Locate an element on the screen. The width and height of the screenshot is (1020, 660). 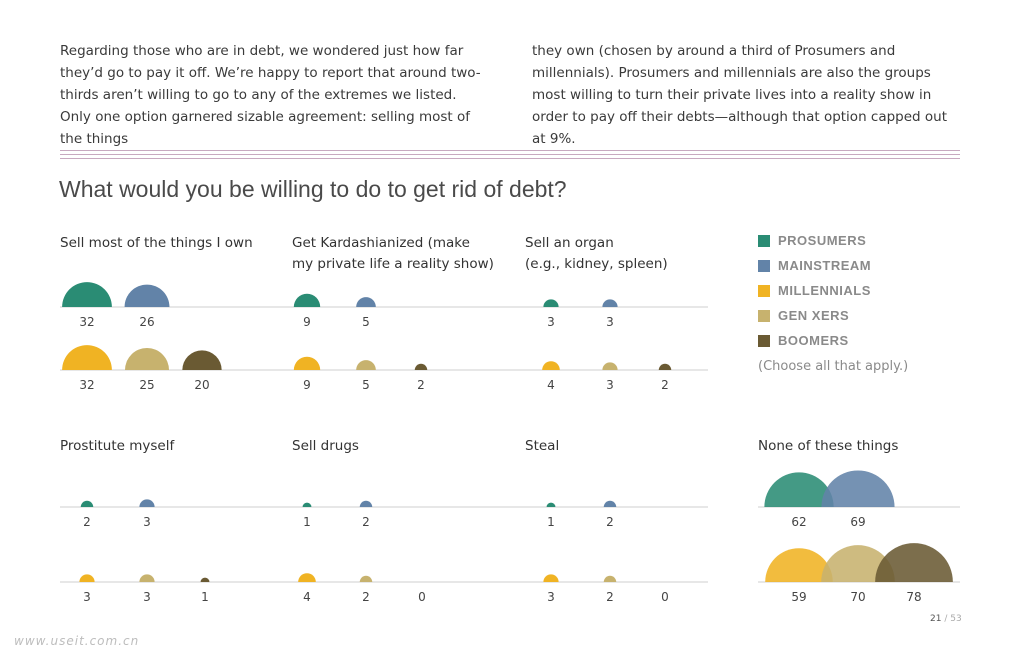
value-label: 26 is located at coordinates (146, 322).